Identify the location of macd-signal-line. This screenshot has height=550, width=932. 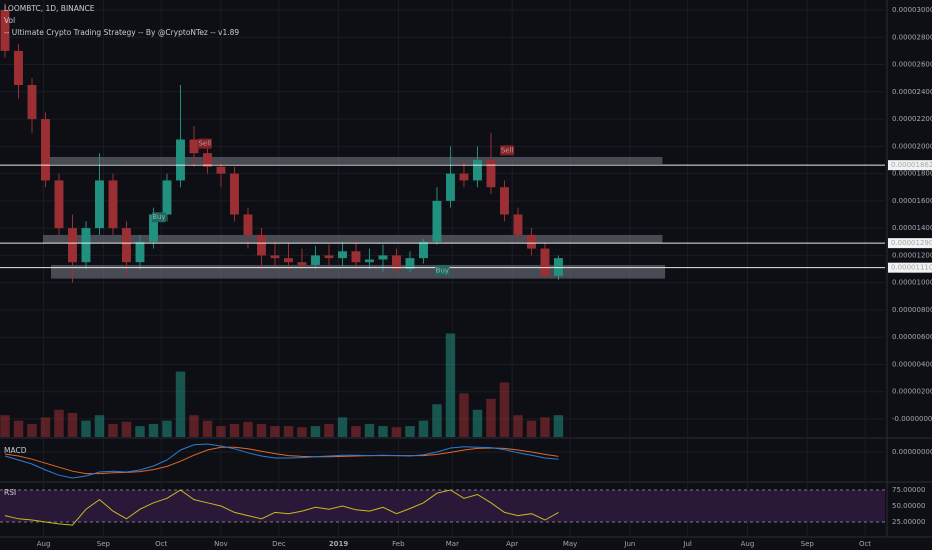
(281, 460).